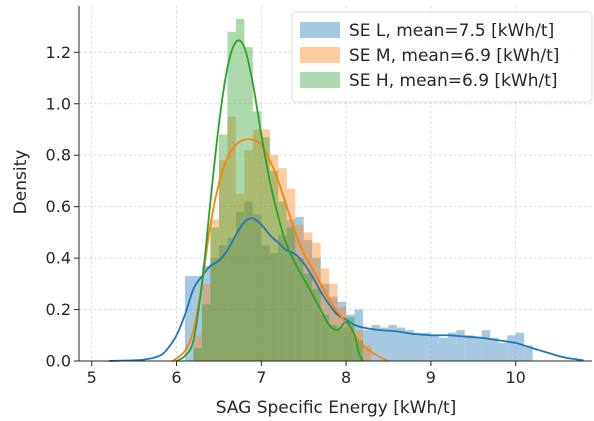 Image resolution: width=594 pixels, height=421 pixels. What do you see at coordinates (516, 377) in the screenshot?
I see `x-tick-label: 10` at bounding box center [516, 377].